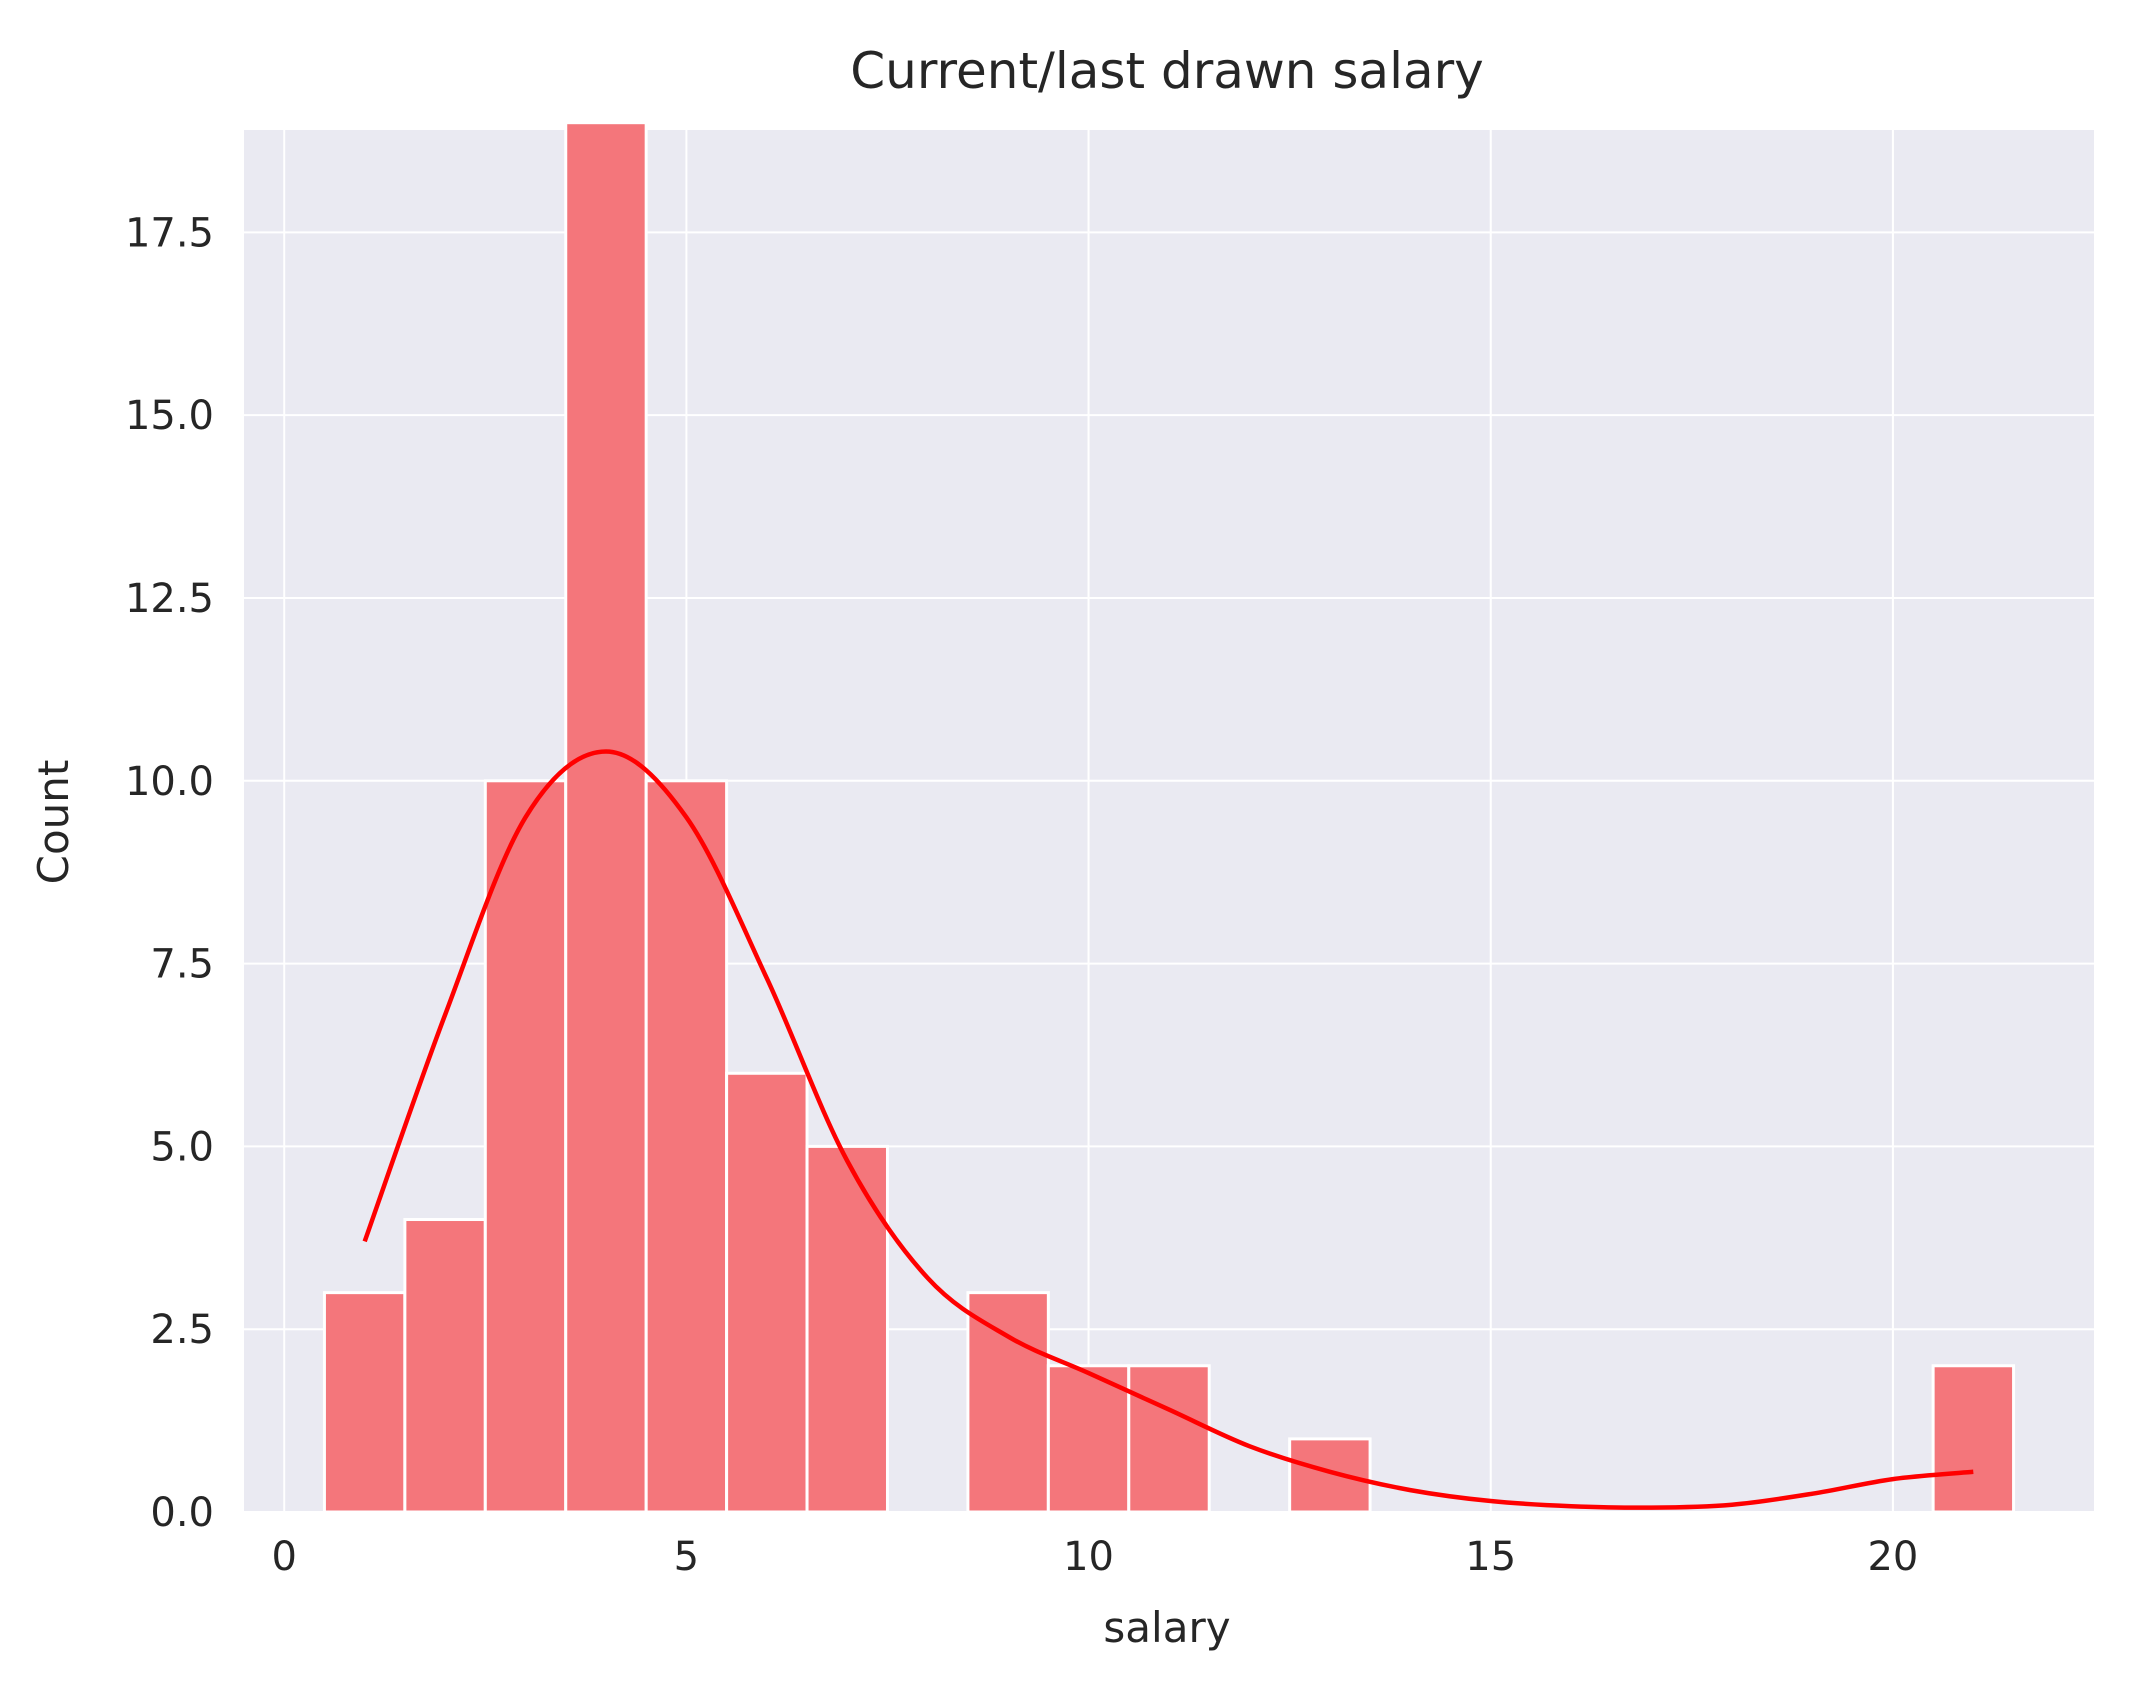 This screenshot has width=2134, height=1685. Describe the element at coordinates (169, 782) in the screenshot. I see `y-tick-label: 10.0` at that location.